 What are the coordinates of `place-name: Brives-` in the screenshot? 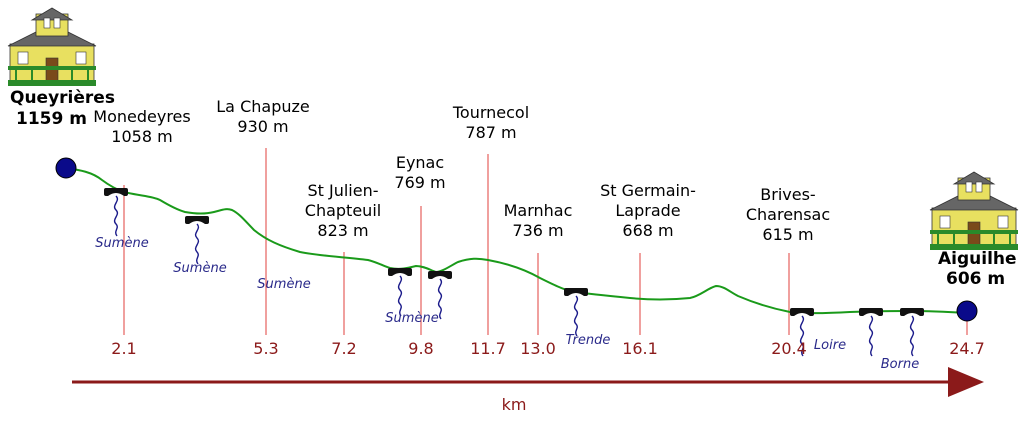 It's located at (787, 194).